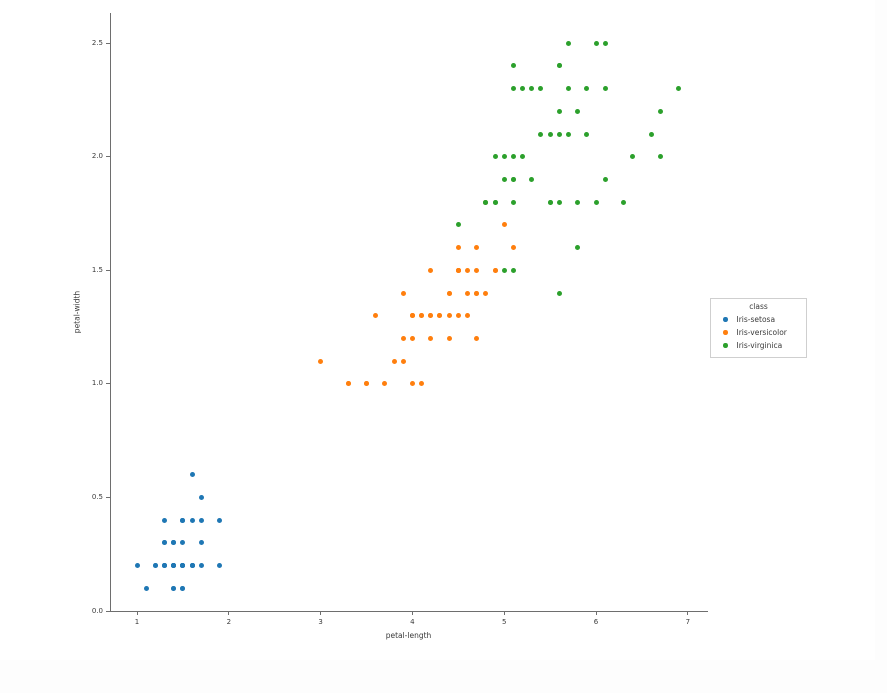  Describe the element at coordinates (320, 622) in the screenshot. I see `x-tick-label: 3` at that location.